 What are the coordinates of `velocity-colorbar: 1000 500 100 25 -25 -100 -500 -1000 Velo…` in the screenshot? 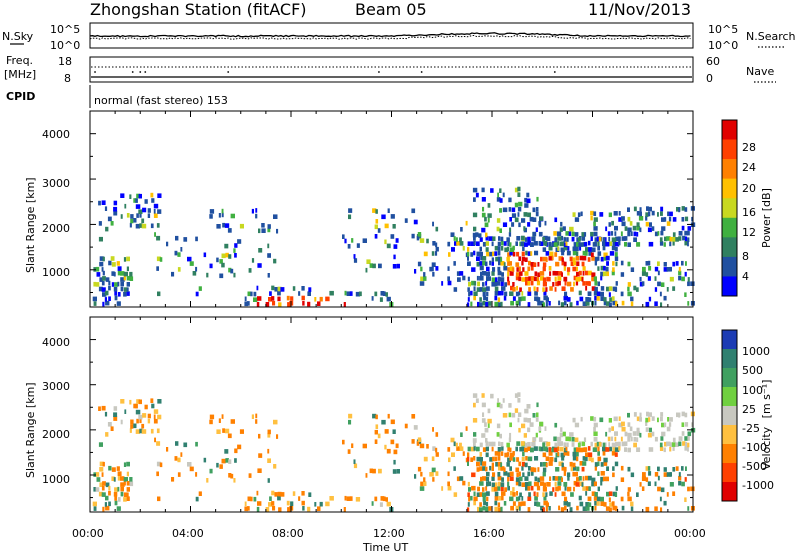 It's located at (747, 415).